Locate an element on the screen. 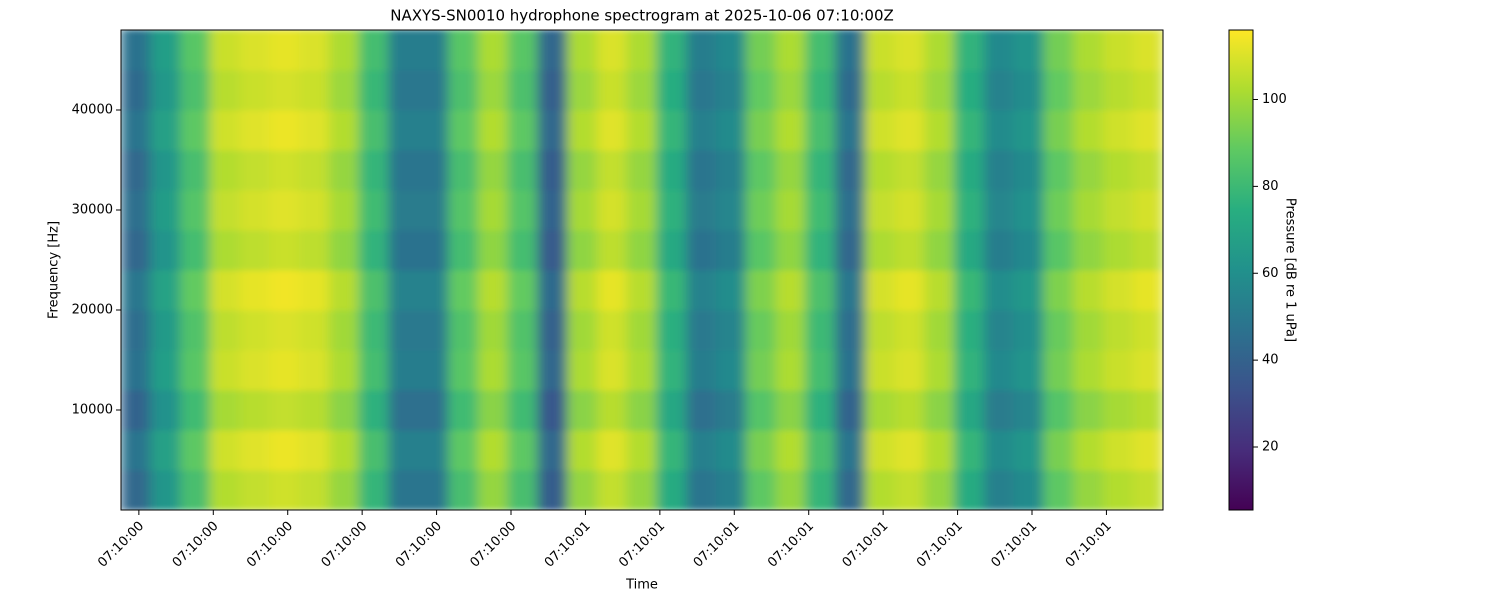 This screenshot has width=1500, height=600. y-tick-label: 20000 is located at coordinates (92, 310).